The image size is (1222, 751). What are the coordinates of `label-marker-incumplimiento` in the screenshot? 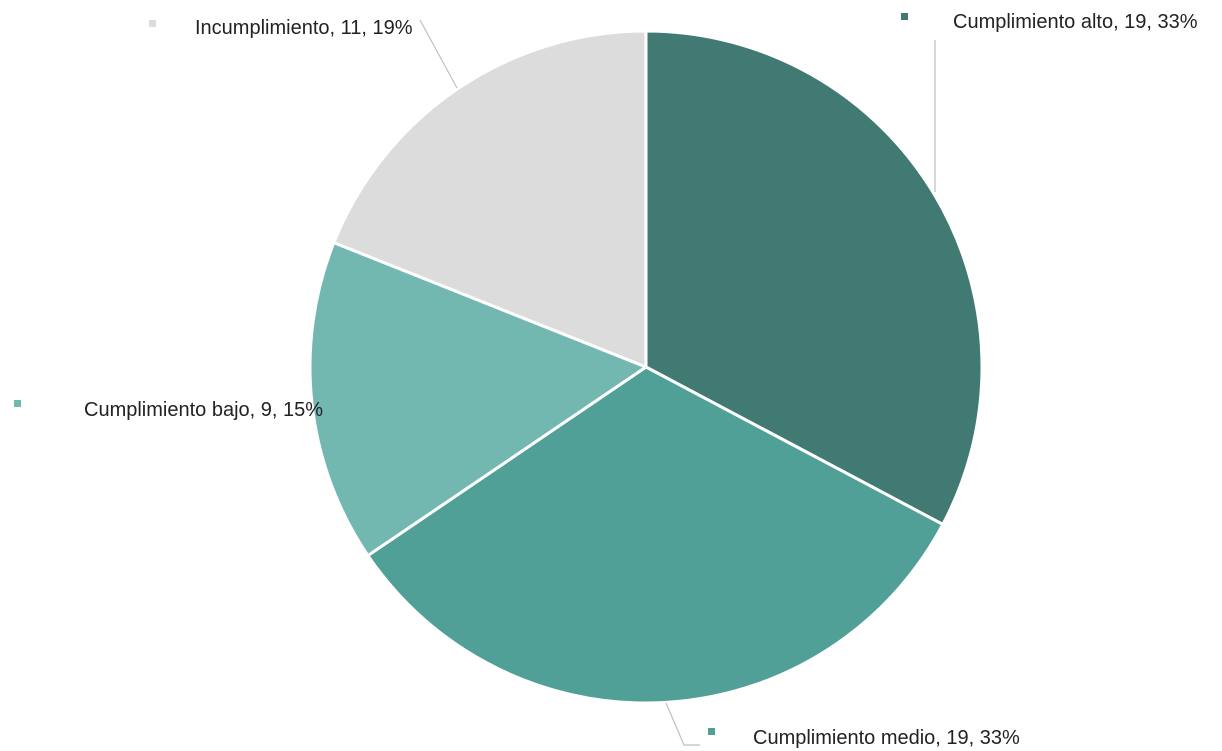 It's located at (152, 23).